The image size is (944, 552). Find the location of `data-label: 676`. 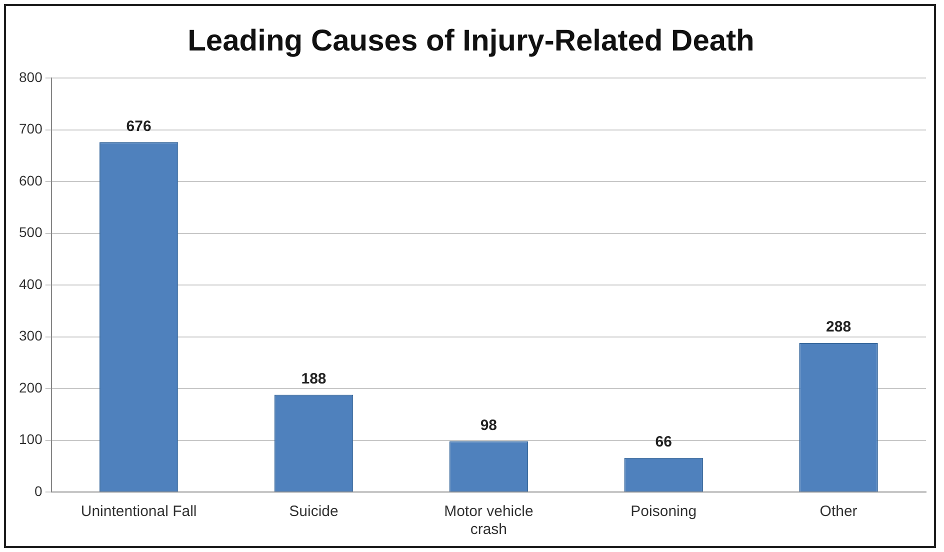

data-label: 676 is located at coordinates (139, 126).